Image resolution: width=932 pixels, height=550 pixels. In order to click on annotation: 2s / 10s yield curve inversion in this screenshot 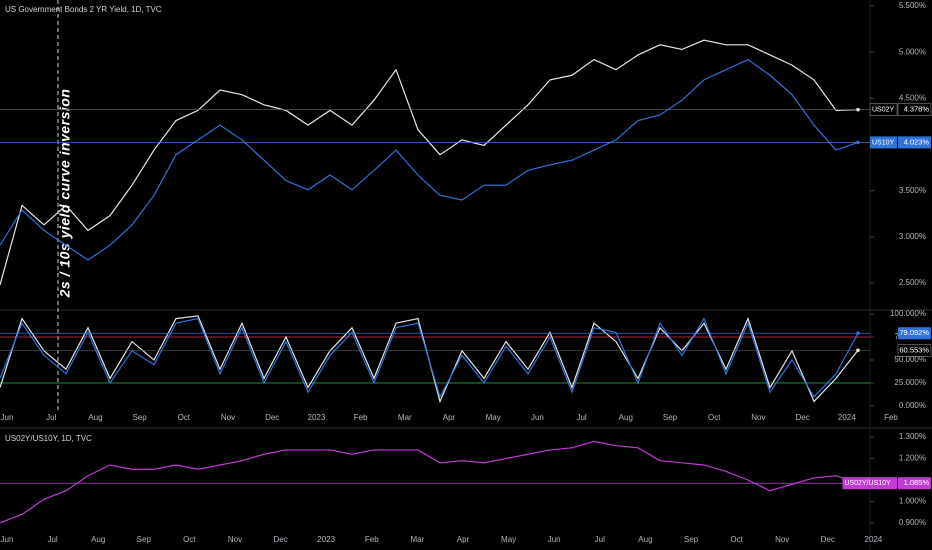, I will do `click(65, 194)`.